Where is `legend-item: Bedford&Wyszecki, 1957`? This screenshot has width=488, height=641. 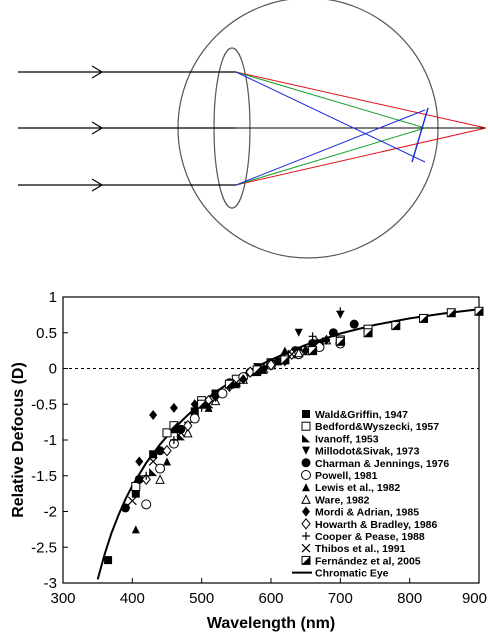 legend-item: Bedford&Wyszecki, 1957 is located at coordinates (370, 427).